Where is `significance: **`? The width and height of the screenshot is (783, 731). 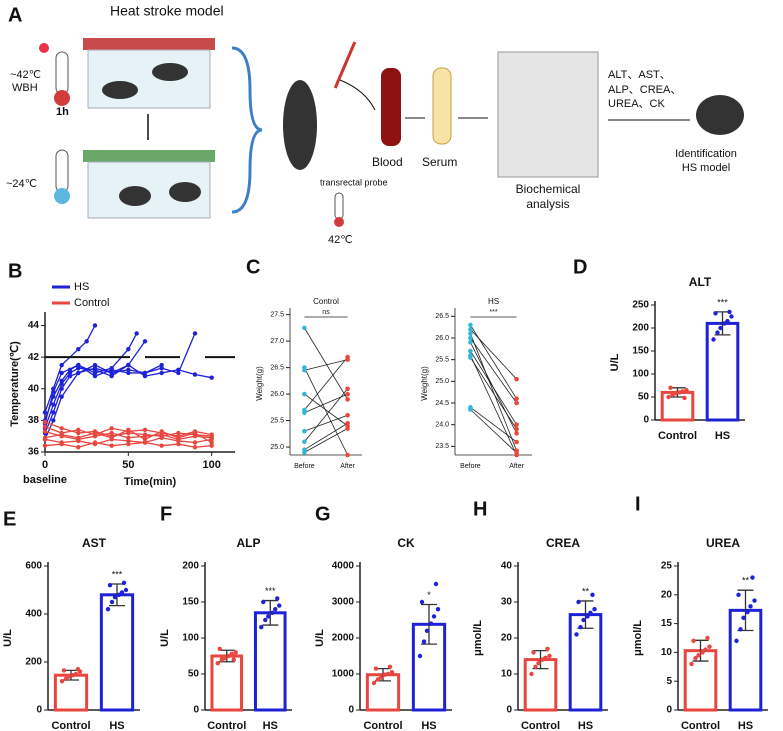 significance: ** is located at coordinates (586, 591).